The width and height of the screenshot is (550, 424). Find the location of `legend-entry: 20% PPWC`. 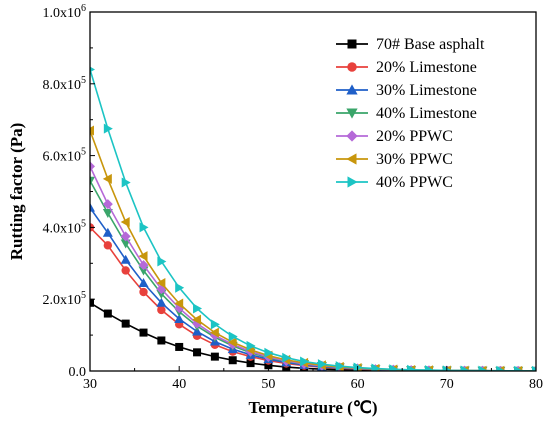

legend-entry: 20% PPWC is located at coordinates (394, 136).